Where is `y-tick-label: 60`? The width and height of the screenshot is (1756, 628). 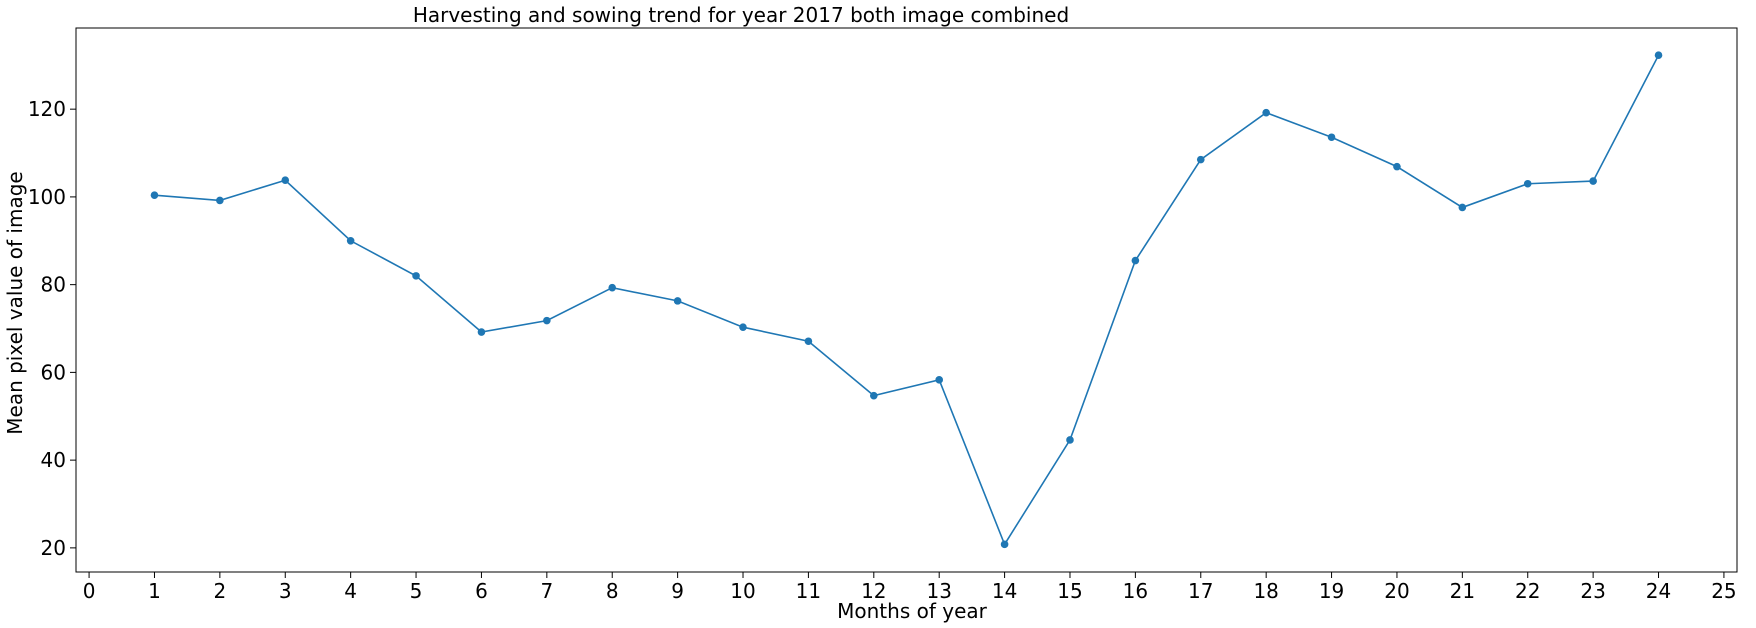
y-tick-label: 60 is located at coordinates (53, 372).